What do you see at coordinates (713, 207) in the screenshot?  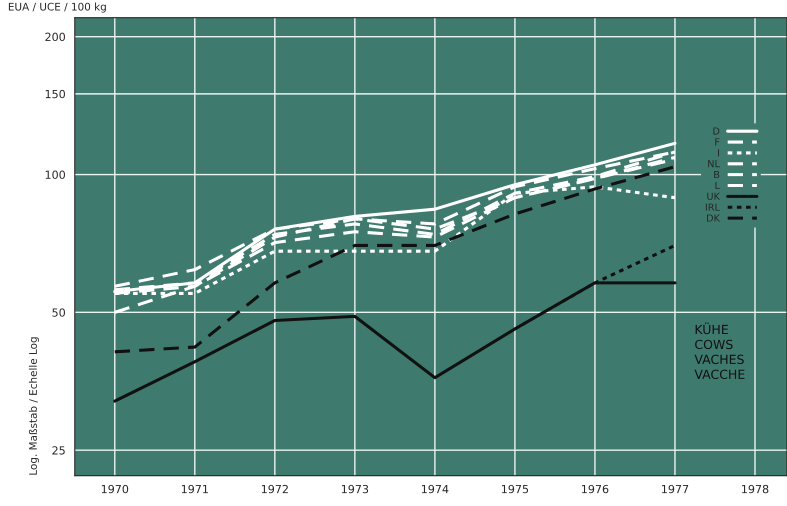 I see `legend-label: IRL` at bounding box center [713, 207].